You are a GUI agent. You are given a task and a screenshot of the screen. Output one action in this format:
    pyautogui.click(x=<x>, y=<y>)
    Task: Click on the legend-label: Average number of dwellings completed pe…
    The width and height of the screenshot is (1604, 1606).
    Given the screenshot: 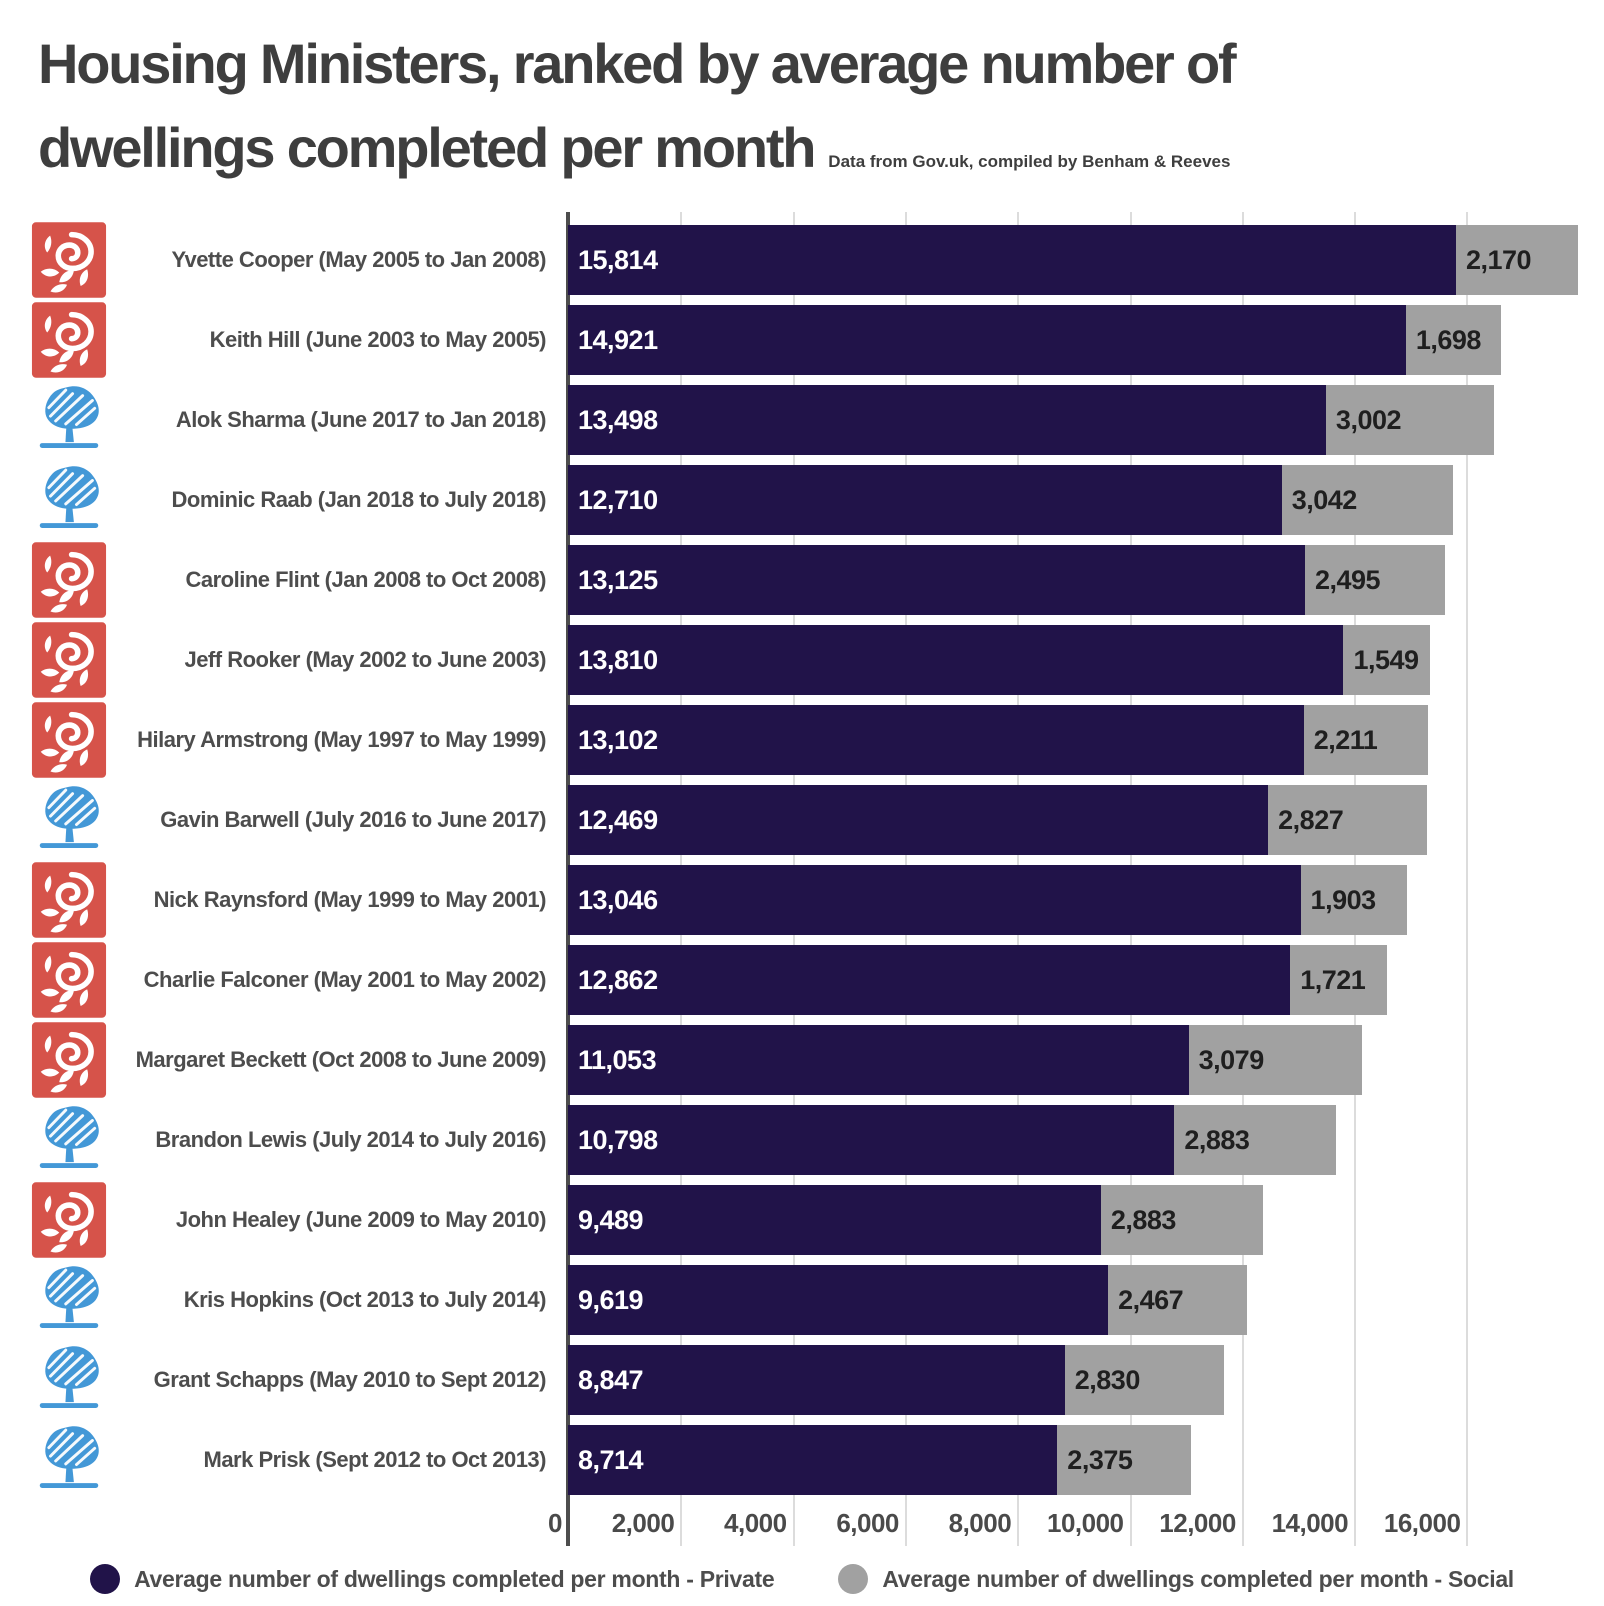 What is the action you would take?
    pyautogui.click(x=1198, y=1578)
    